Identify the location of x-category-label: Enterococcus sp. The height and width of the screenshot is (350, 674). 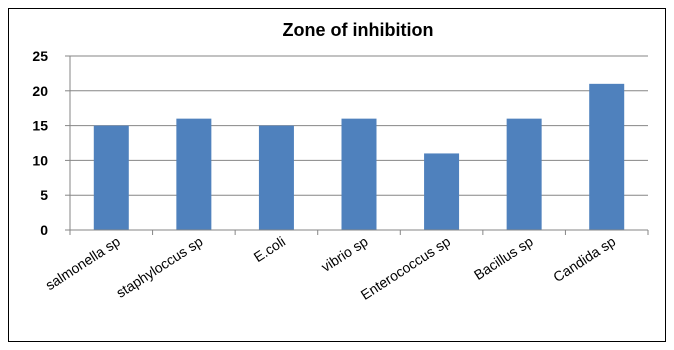
(406, 268).